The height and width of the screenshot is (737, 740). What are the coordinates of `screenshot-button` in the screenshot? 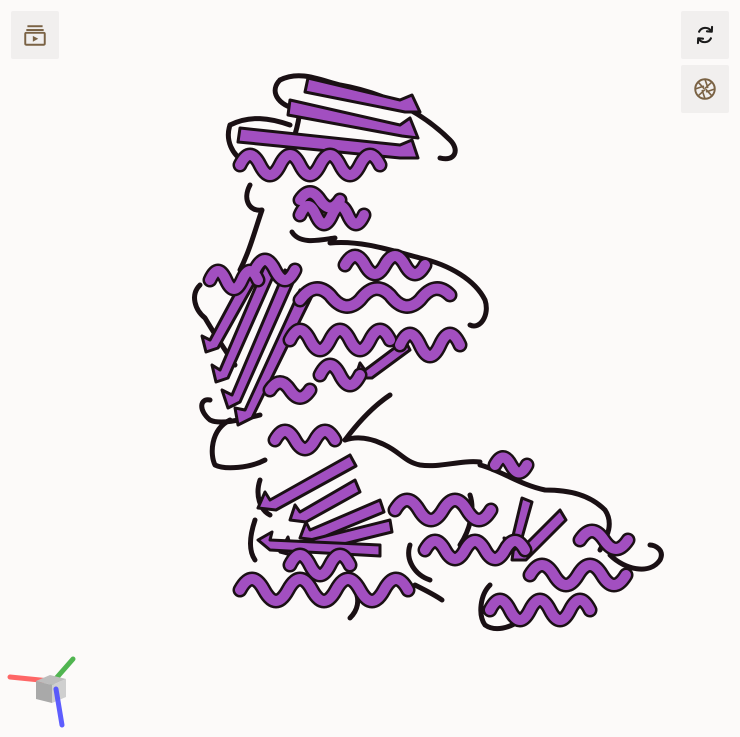 It's located at (705, 89).